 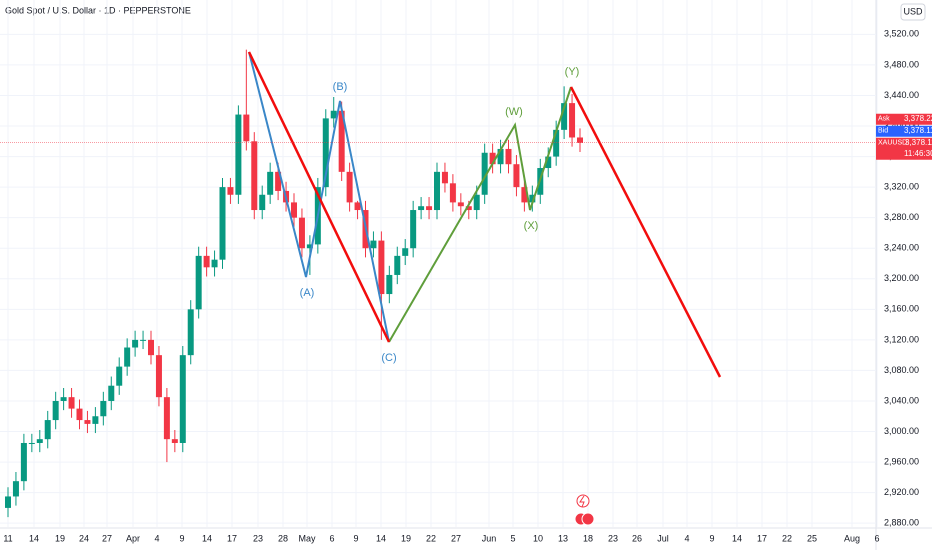 I want to click on currency: USD, so click(x=913, y=11).